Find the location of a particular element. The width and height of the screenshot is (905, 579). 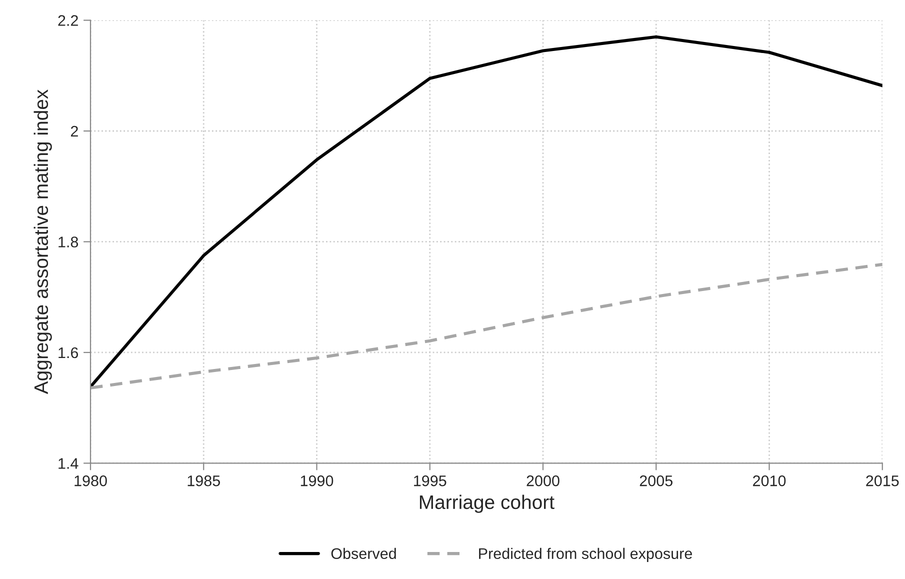

y-tick-label: 2 is located at coordinates (74, 131).